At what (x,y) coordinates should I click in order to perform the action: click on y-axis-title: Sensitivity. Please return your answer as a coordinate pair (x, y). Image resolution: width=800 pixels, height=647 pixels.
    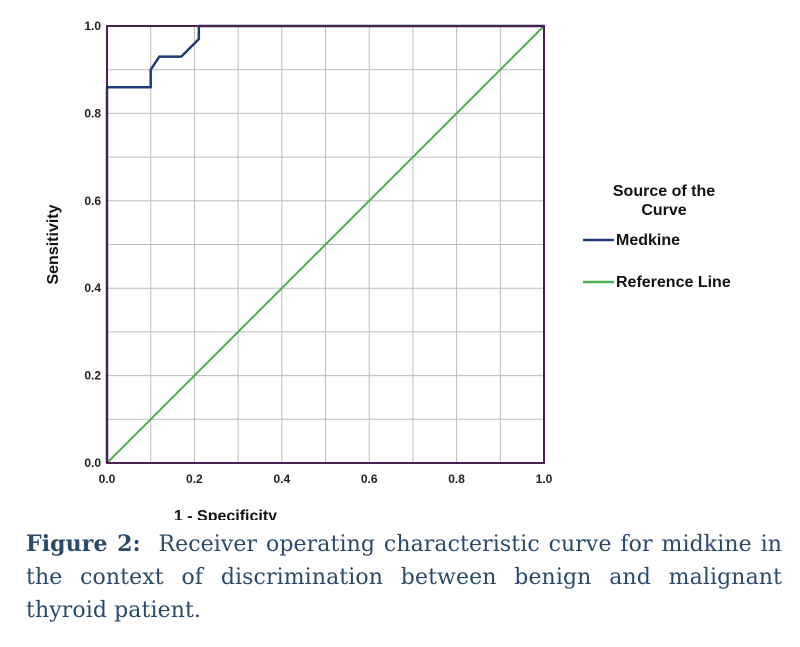
    Looking at the image, I should click on (53, 244).